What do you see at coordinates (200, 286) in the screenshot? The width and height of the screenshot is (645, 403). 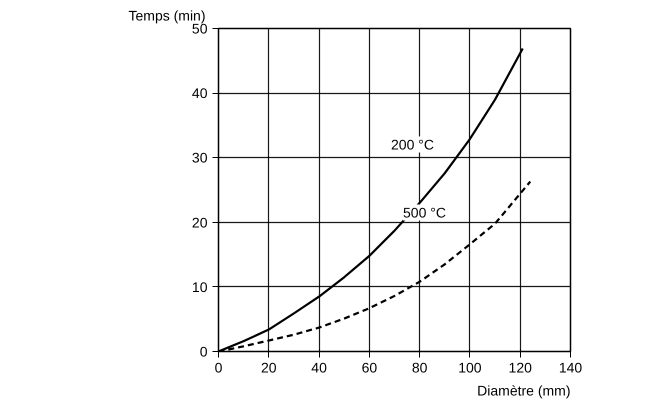 I see `y-tick-label: 10` at bounding box center [200, 286].